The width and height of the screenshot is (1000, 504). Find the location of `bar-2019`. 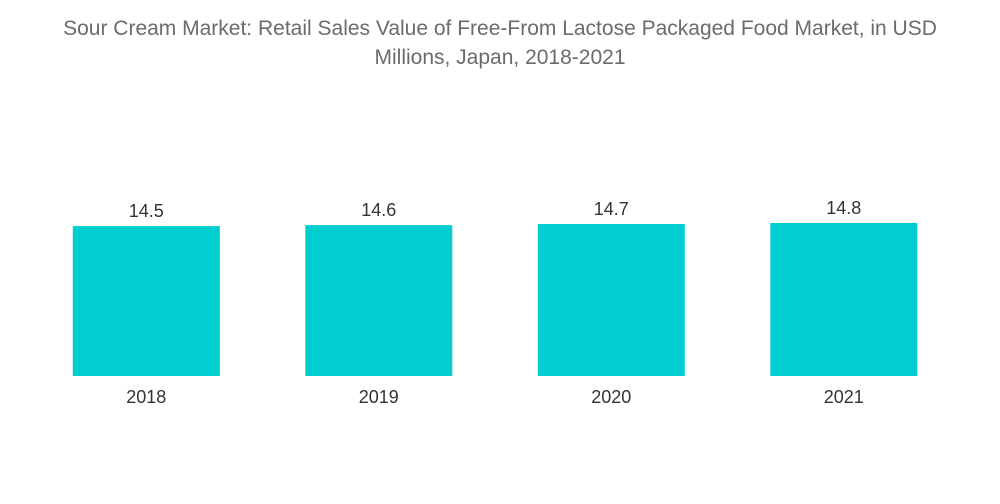

bar-2019 is located at coordinates (379, 300).